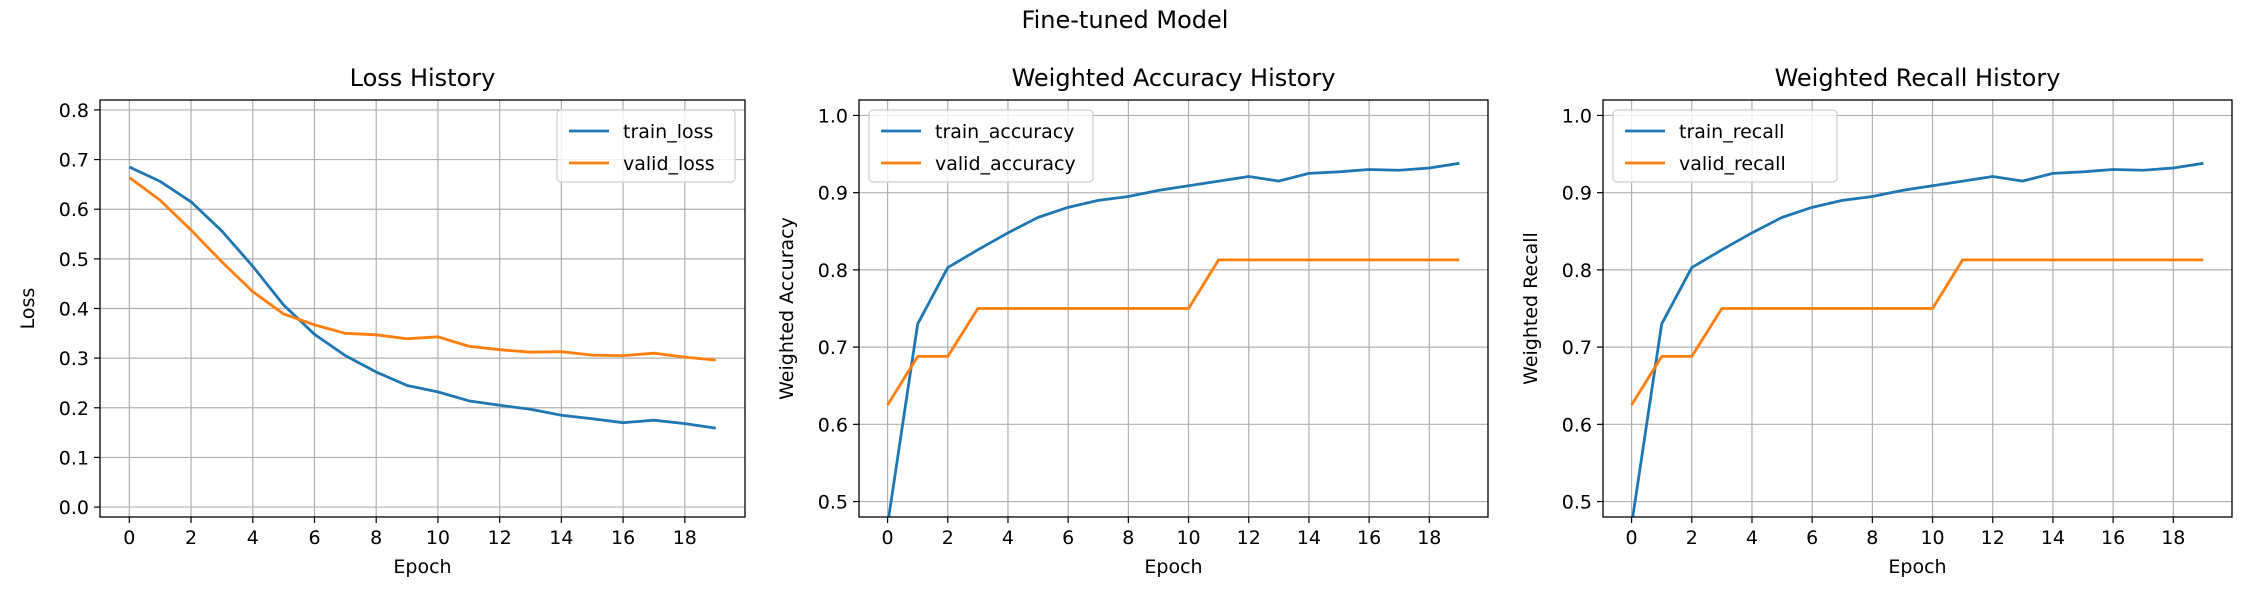 This screenshot has height=600, width=2250. I want to click on legend-label: valid_loss, so click(669, 164).